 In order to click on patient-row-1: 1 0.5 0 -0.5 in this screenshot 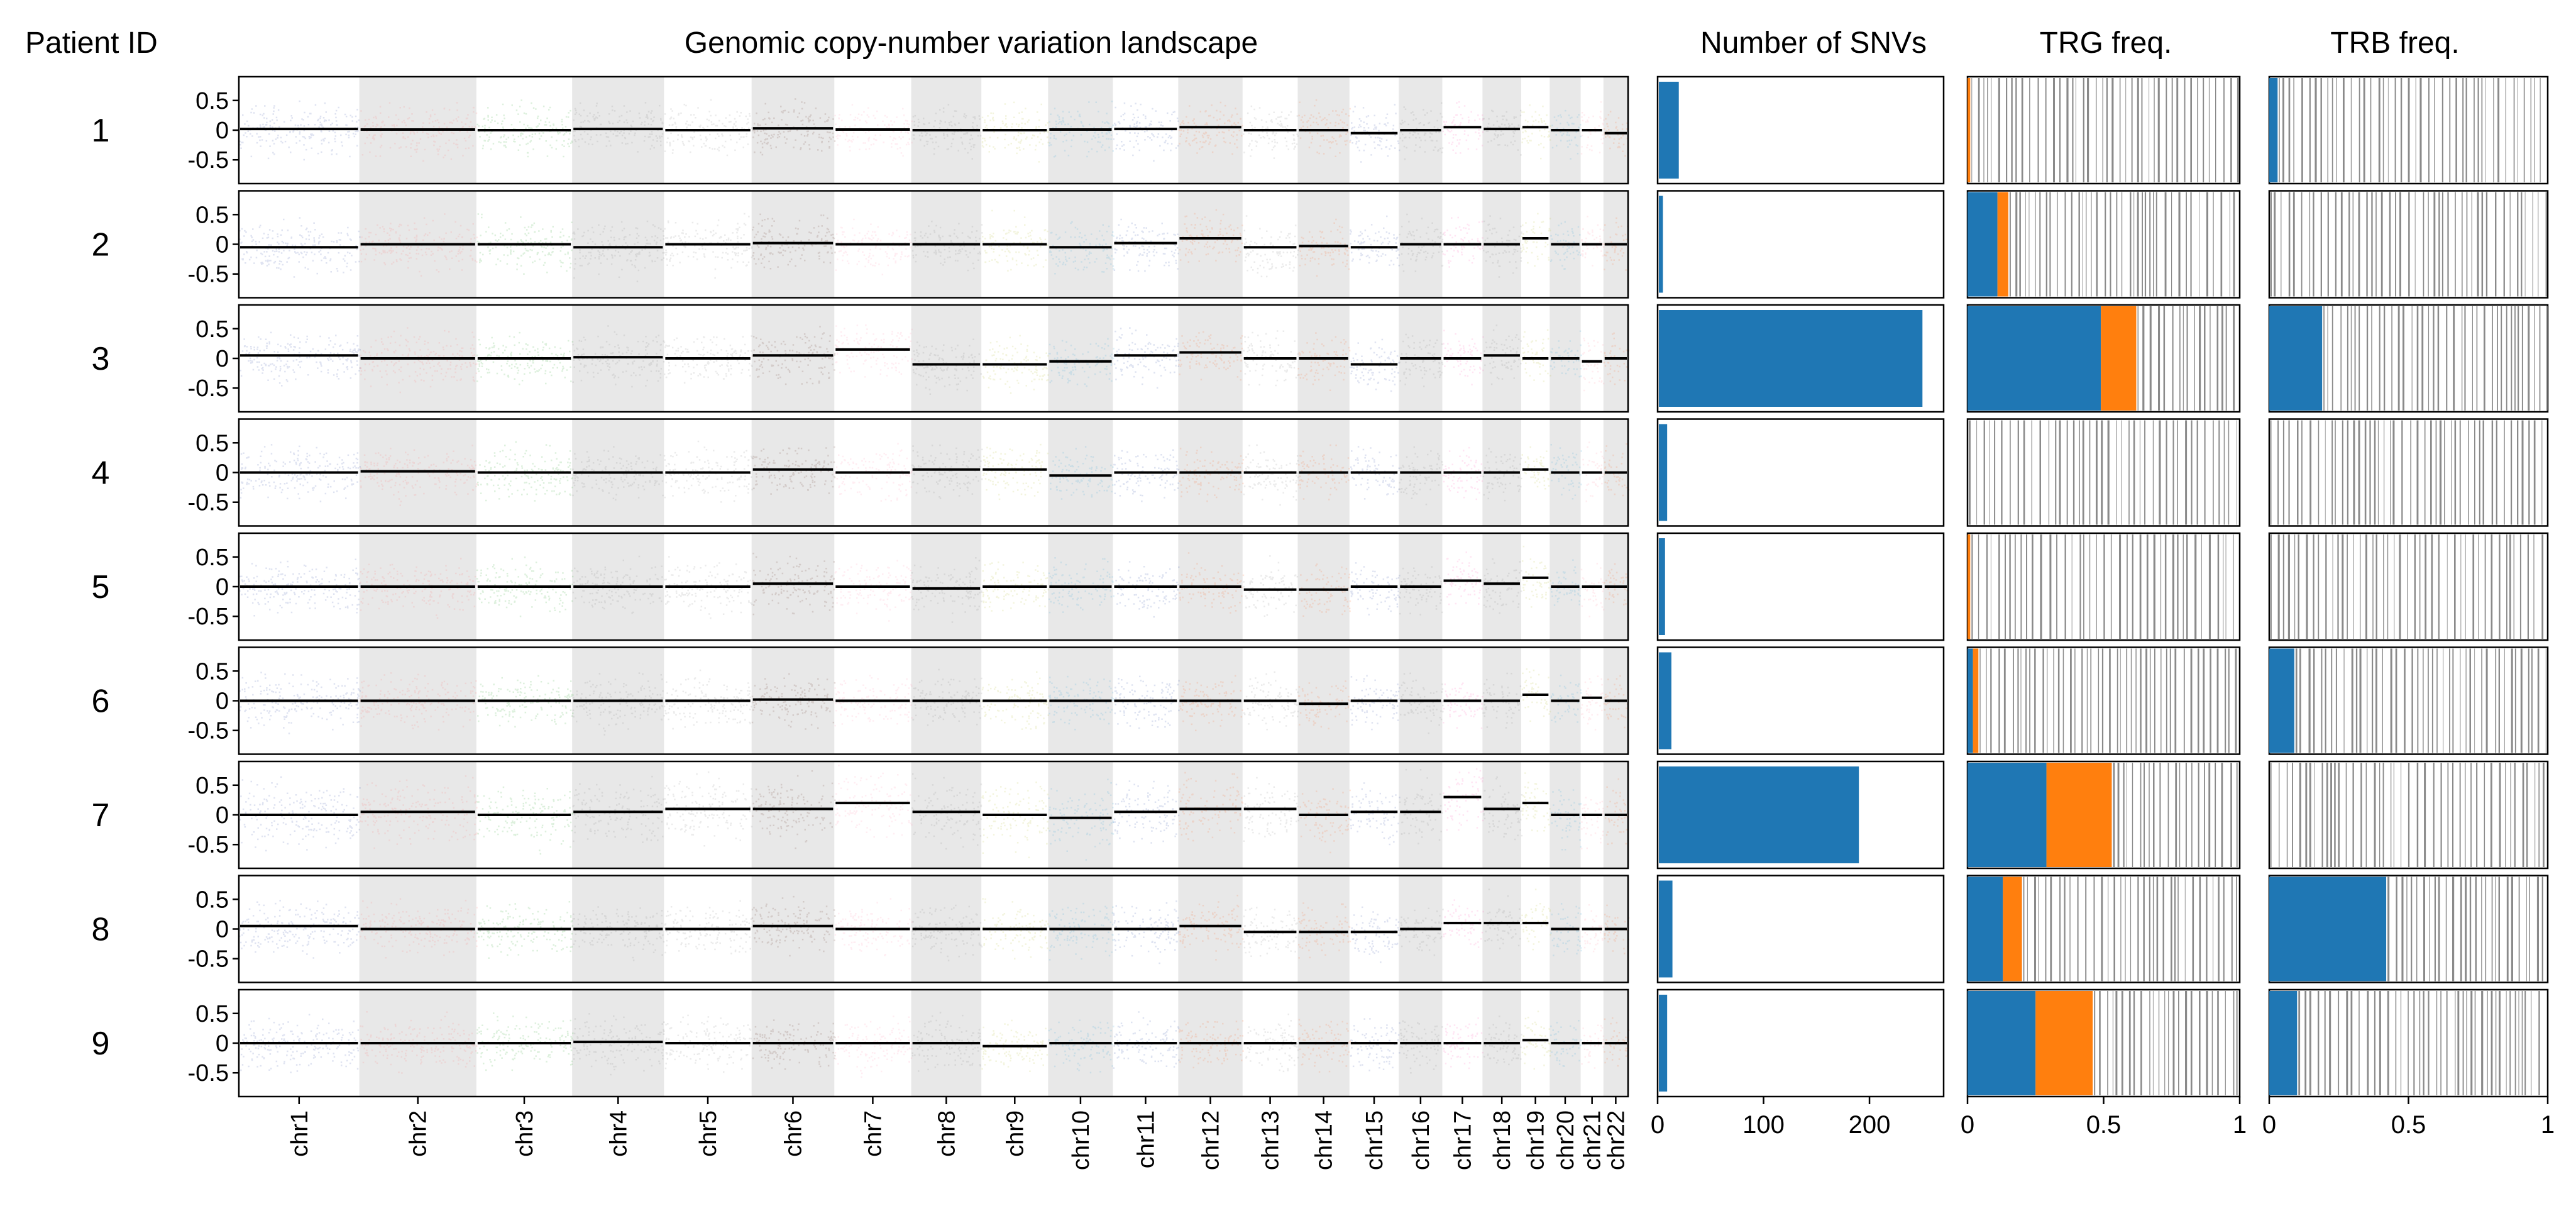, I will do `click(1320, 130)`.